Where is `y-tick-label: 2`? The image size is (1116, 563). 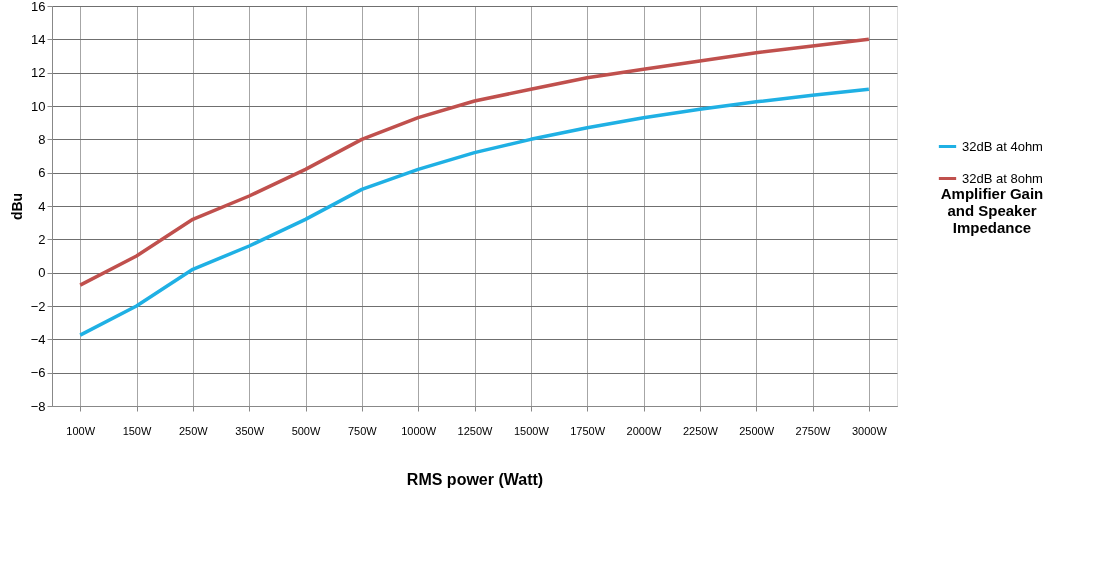 y-tick-label: 2 is located at coordinates (42, 239).